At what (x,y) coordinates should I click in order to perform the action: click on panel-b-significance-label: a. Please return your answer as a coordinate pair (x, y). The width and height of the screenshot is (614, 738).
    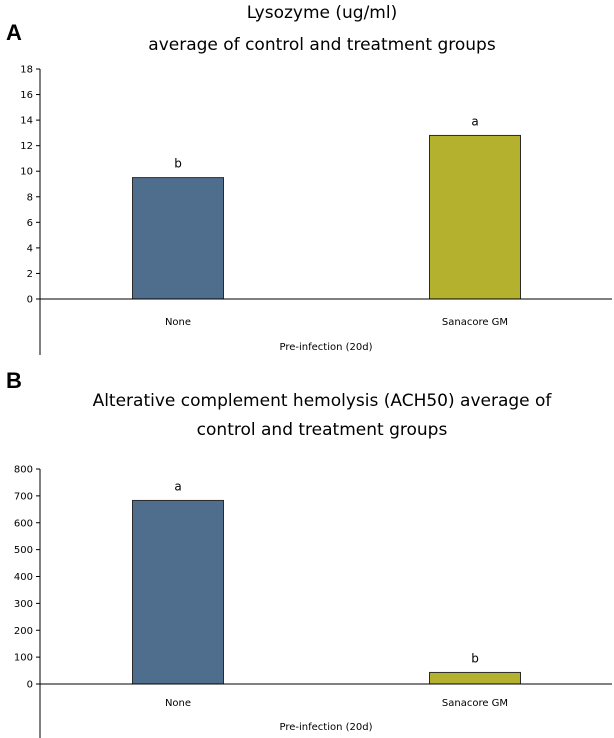
    Looking at the image, I should click on (177, 486).